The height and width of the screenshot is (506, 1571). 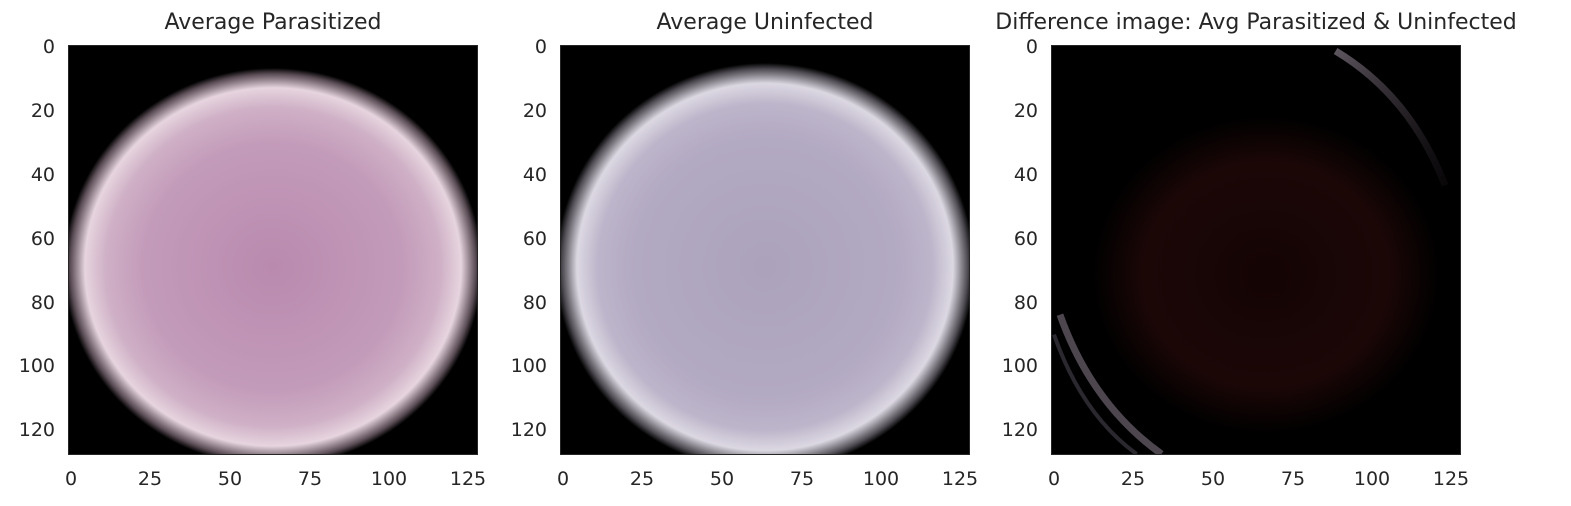 What do you see at coordinates (273, 22) in the screenshot?
I see `panel-title: Average Parasitized` at bounding box center [273, 22].